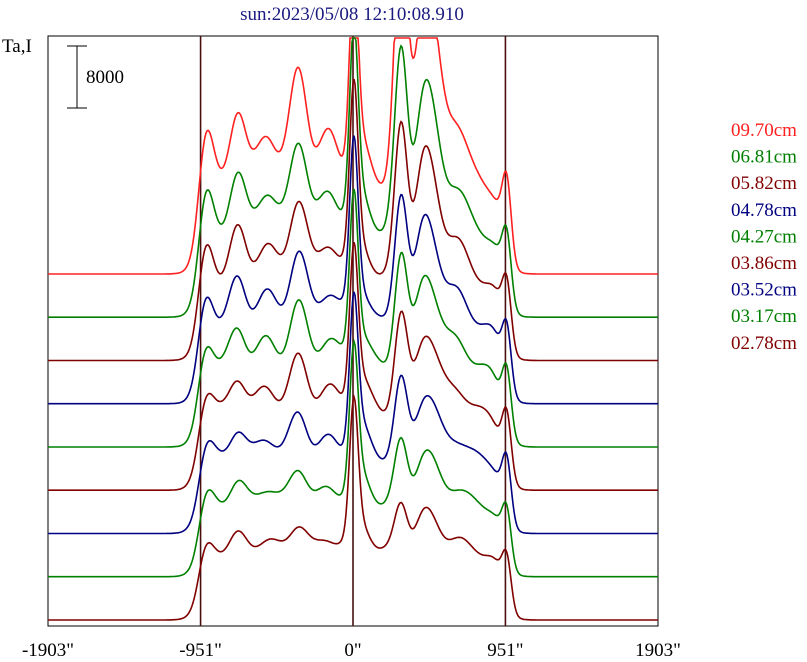  I want to click on legend-item-4: 04.27cm, so click(764, 236).